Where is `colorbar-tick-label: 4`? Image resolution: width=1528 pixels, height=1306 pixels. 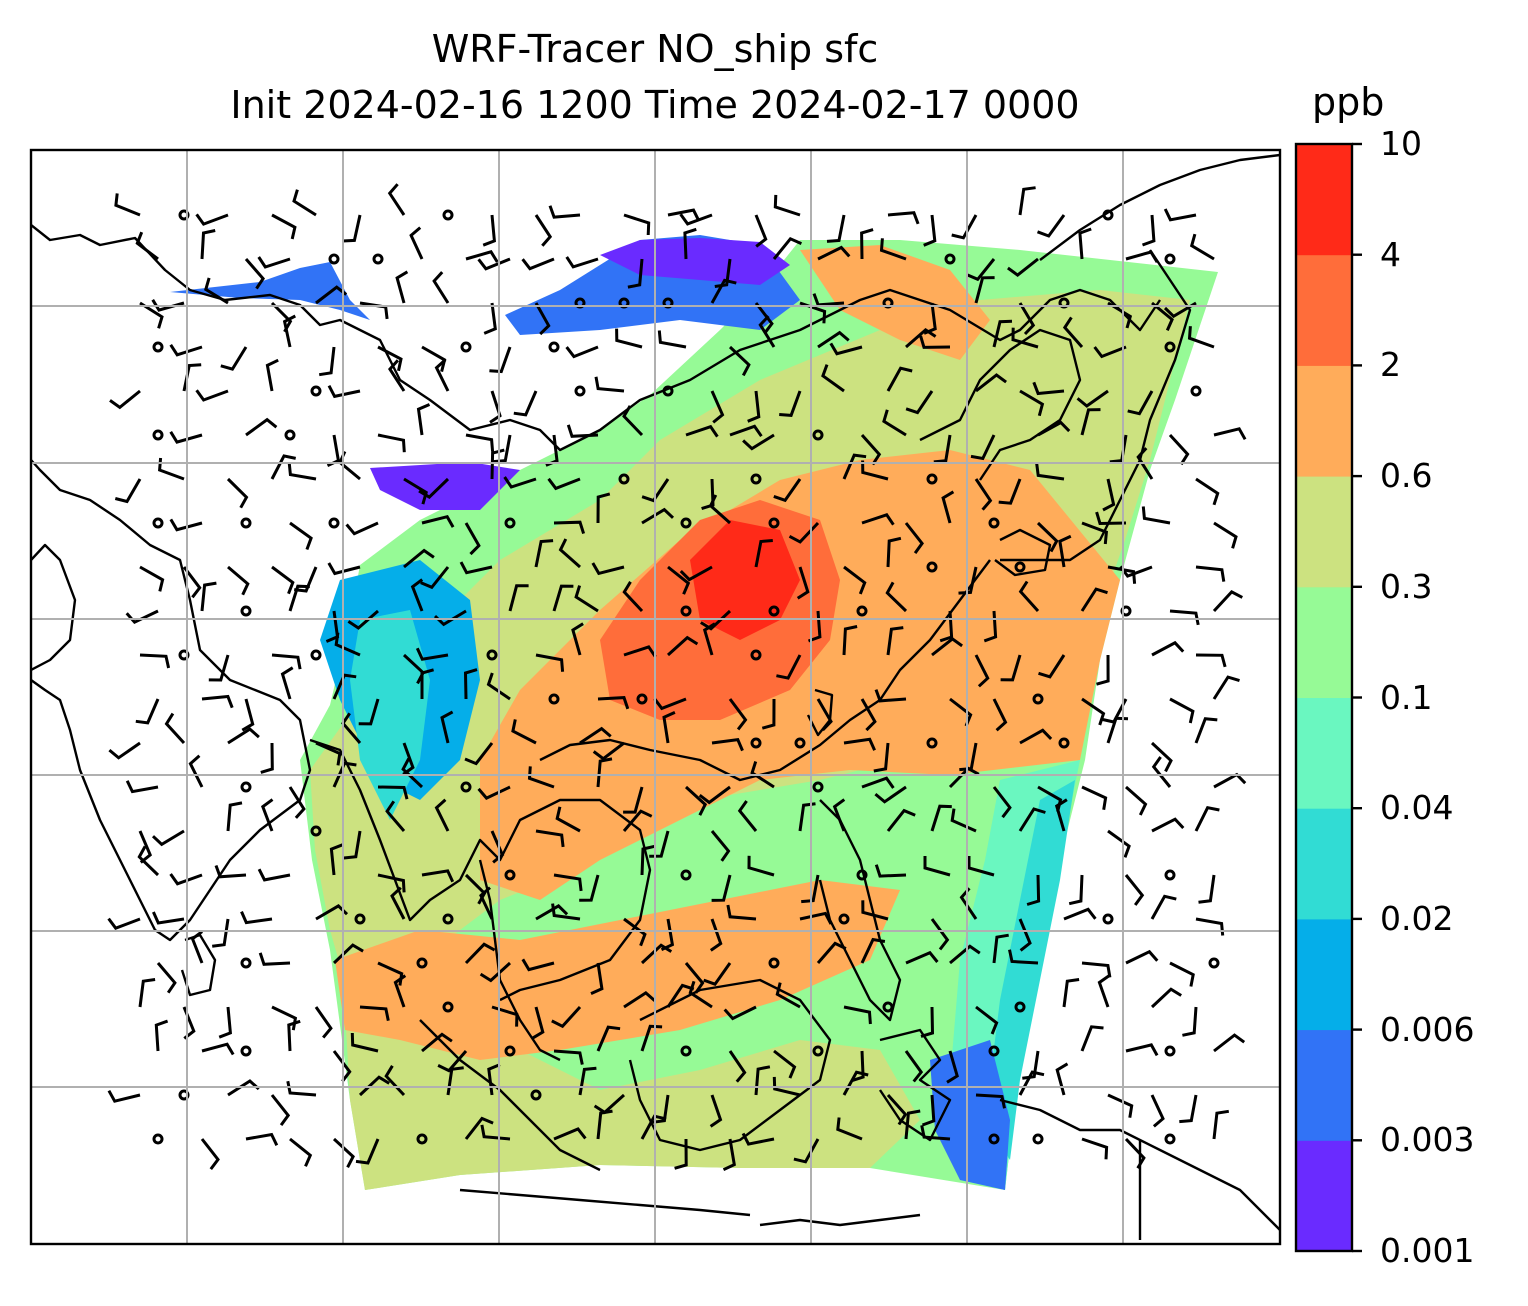 colorbar-tick-label: 4 is located at coordinates (1390, 254).